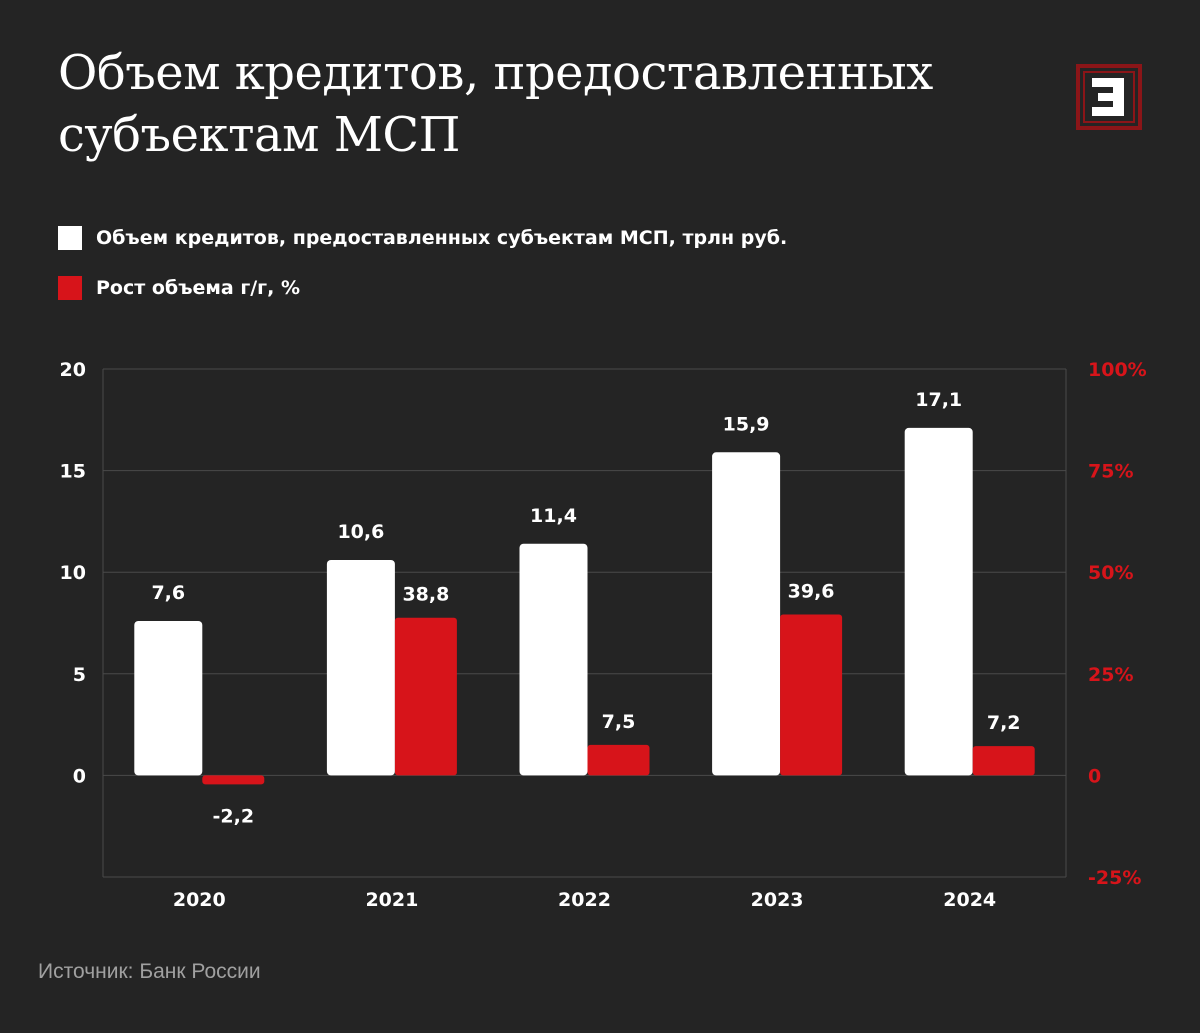  Describe the element at coordinates (1004, 723) in the screenshot. I see `data-label-growth-2024: 7,2` at that location.